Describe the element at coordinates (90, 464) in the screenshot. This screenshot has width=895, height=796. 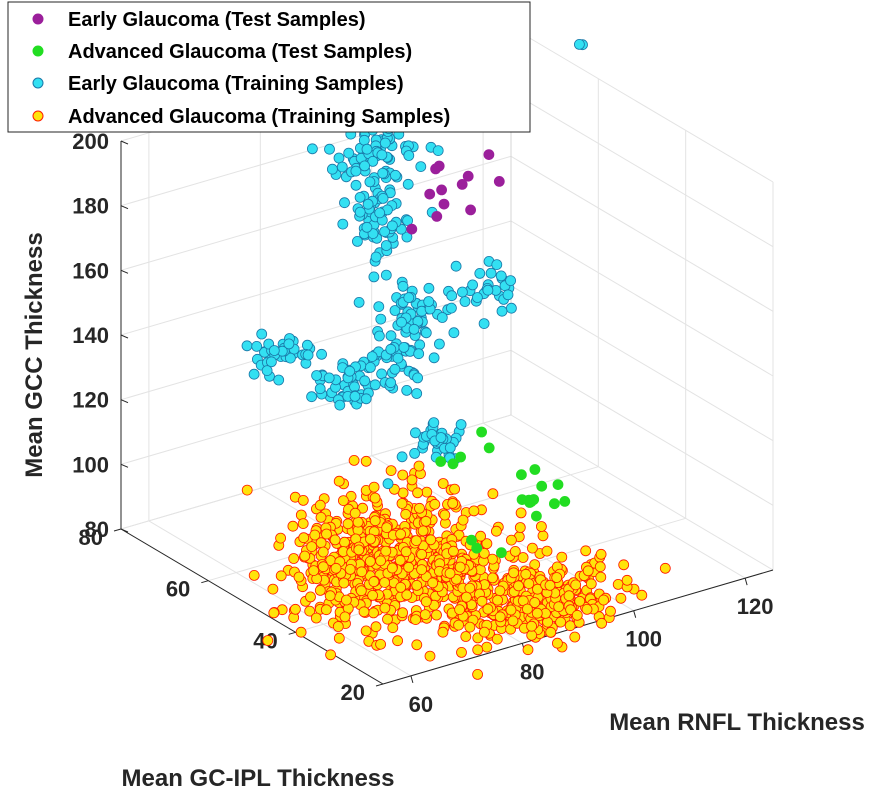
I see `z-tick-label: 100` at that location.